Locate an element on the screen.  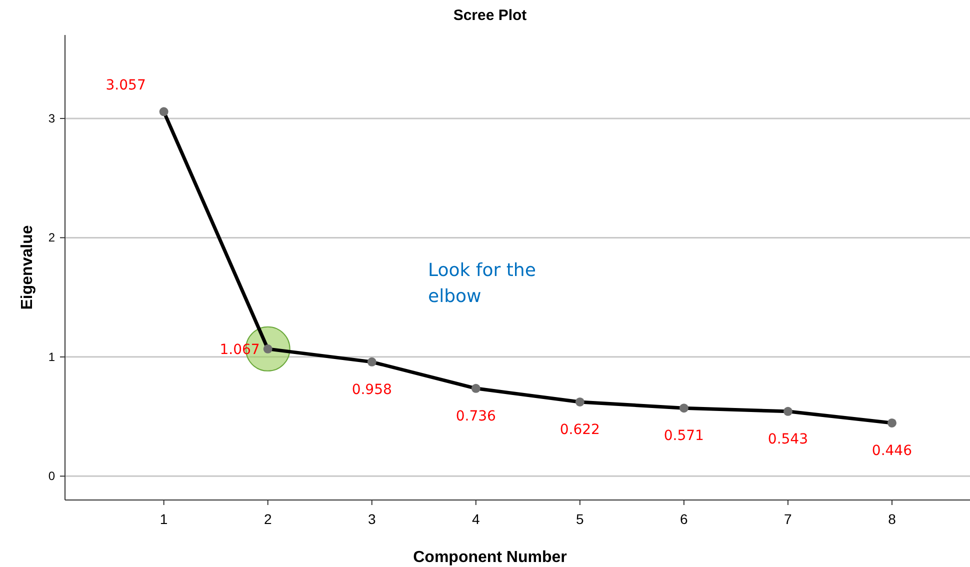
y-tick-label: 1 is located at coordinates (52, 357).